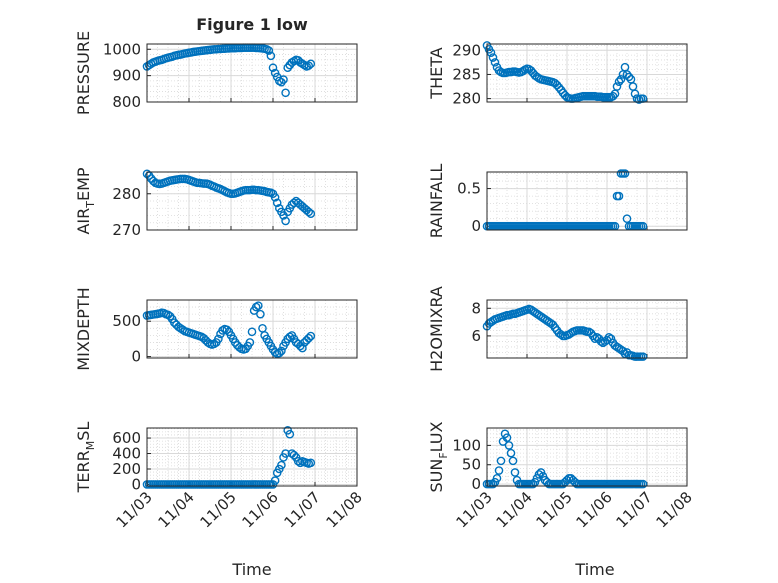  I want to click on y-axis-label-tail: SL, so click(83, 431).